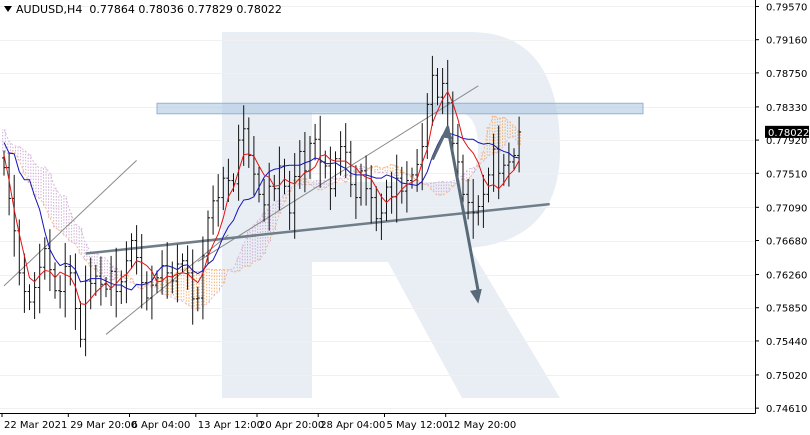  I want to click on forecast-arrow, so click(456, 214).